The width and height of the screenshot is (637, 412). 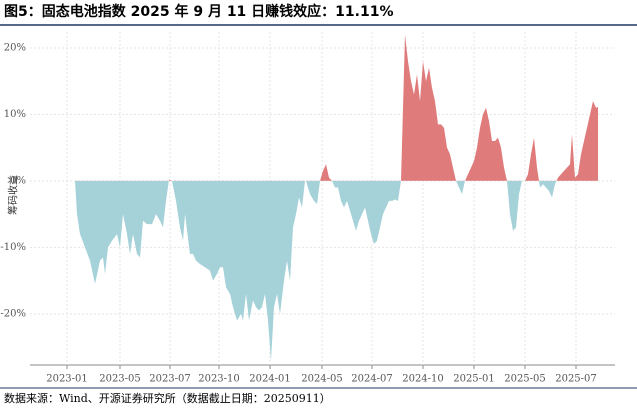 I want to click on y-tick-label: -10%, so click(x=13, y=247).